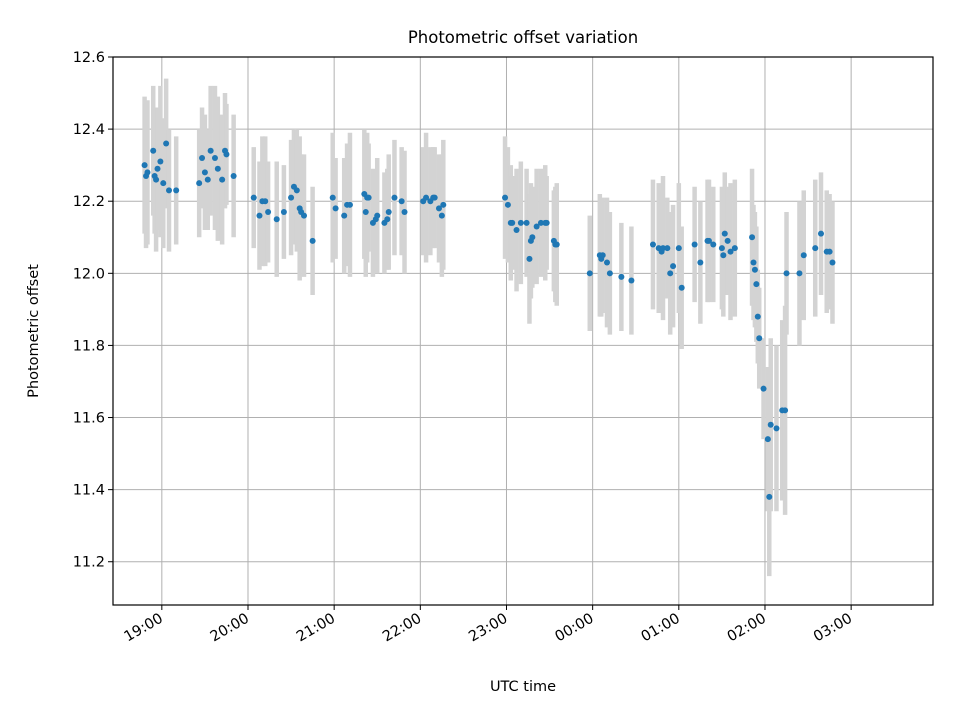 This screenshot has width=960, height=720. What do you see at coordinates (93, 310) in the screenshot?
I see `y-axis-ticks: 11.2 11.4 11.6 11.8 12.0 12.2 12.4 12.6` at bounding box center [93, 310].